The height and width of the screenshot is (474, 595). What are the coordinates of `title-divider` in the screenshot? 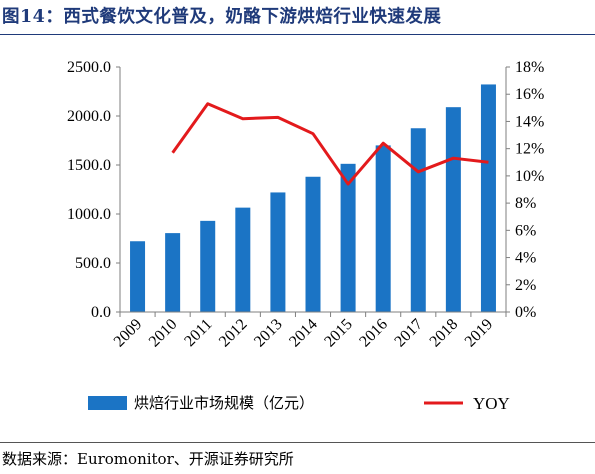 It's located at (297, 34).